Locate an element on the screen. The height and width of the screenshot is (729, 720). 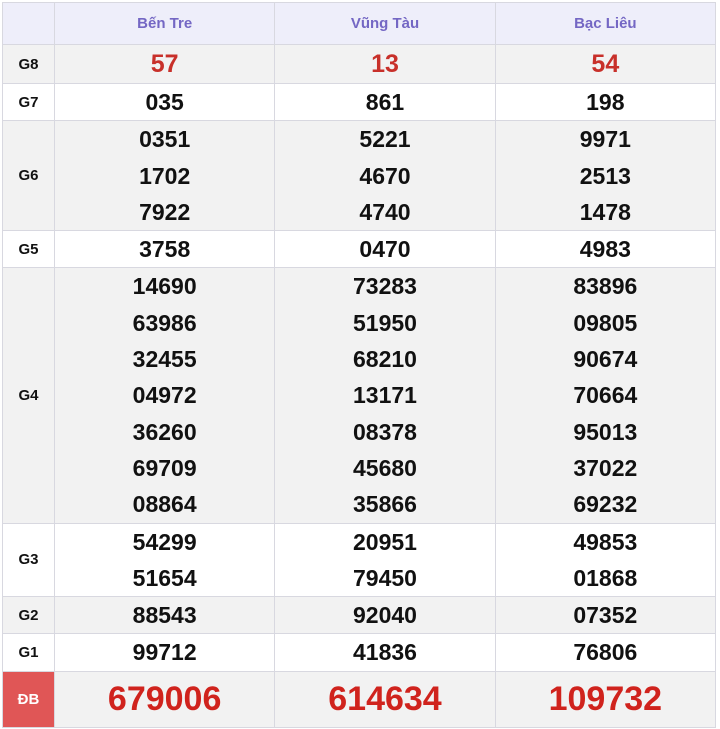
result-number: 51950 is located at coordinates (385, 322).